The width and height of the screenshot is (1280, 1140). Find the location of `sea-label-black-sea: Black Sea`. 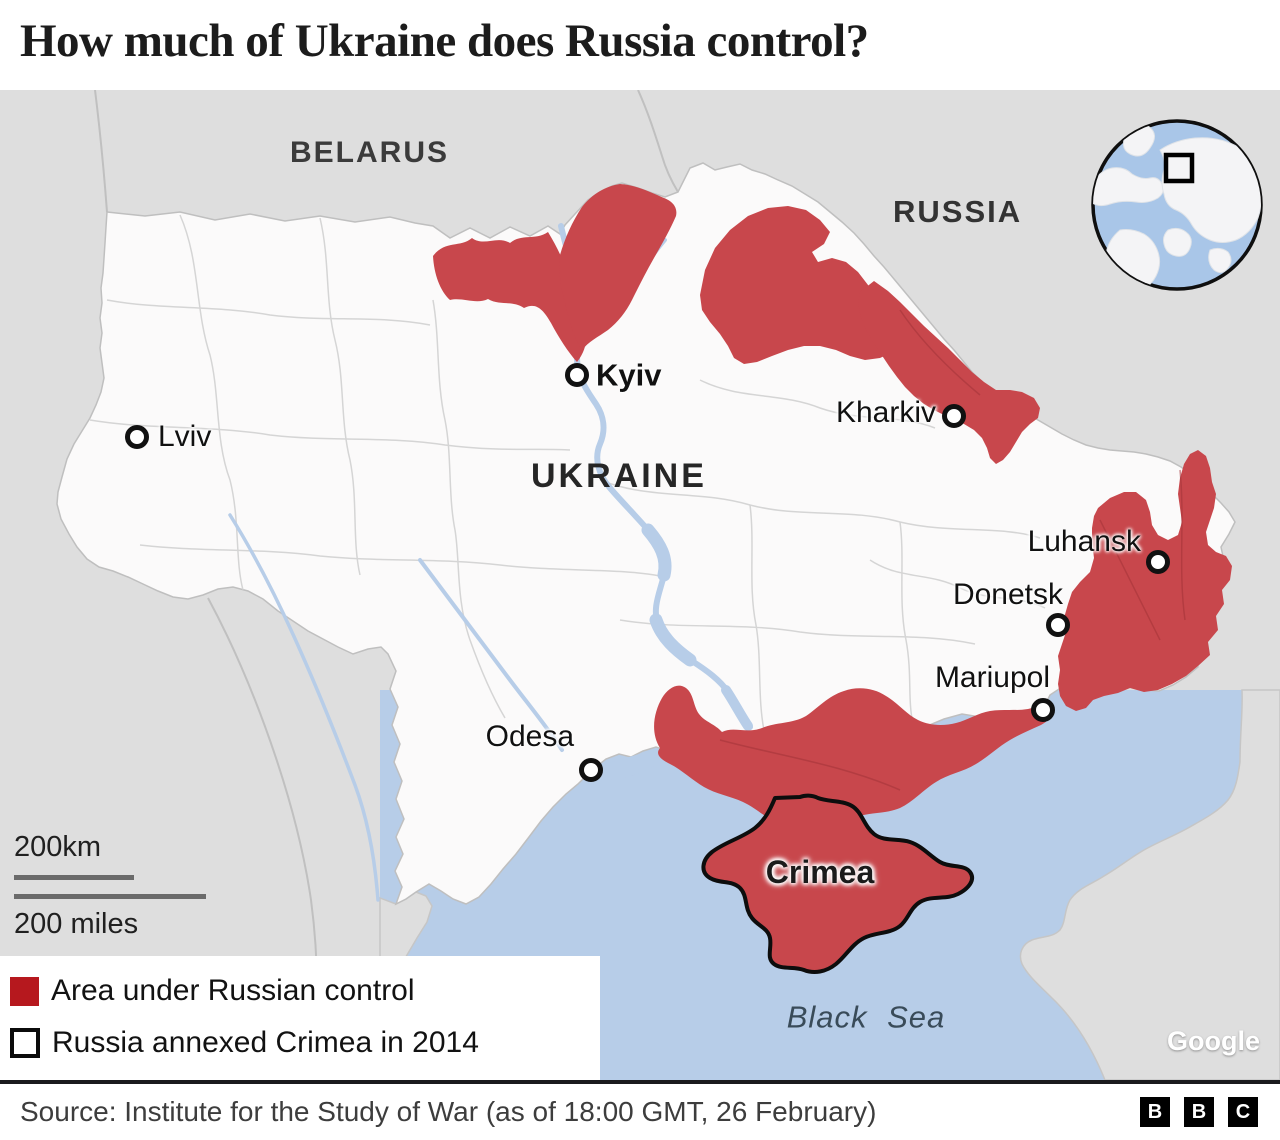

sea-label-black-sea: Black Sea is located at coordinates (866, 1017).